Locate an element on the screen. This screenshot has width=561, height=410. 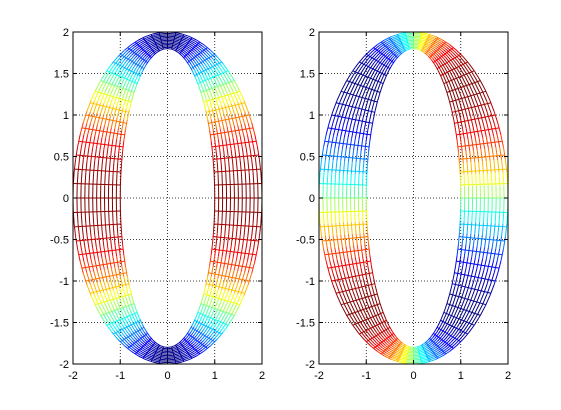
y-tick-label: 2 is located at coordinates (66, 33).